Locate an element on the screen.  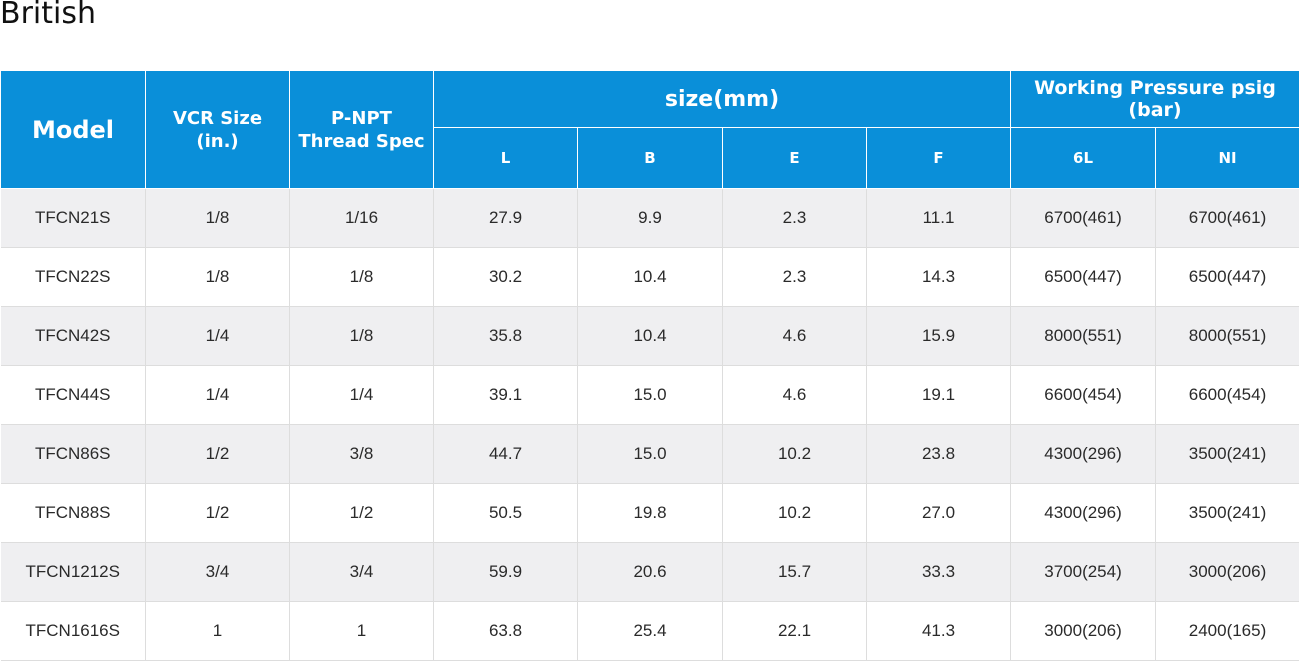
cell-l: 39.1 is located at coordinates (505, 395).